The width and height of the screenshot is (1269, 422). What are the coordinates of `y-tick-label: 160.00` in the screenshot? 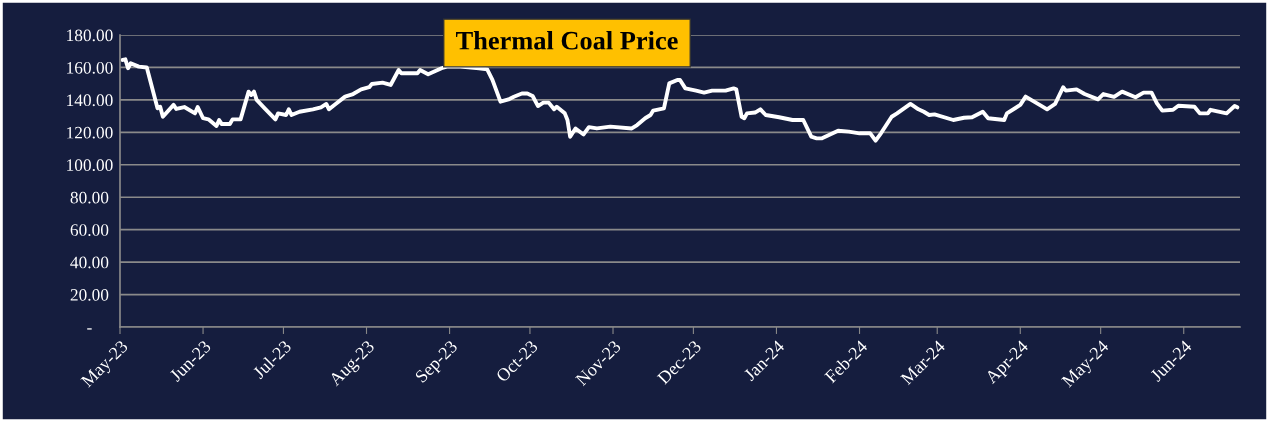 It's located at (90, 67).